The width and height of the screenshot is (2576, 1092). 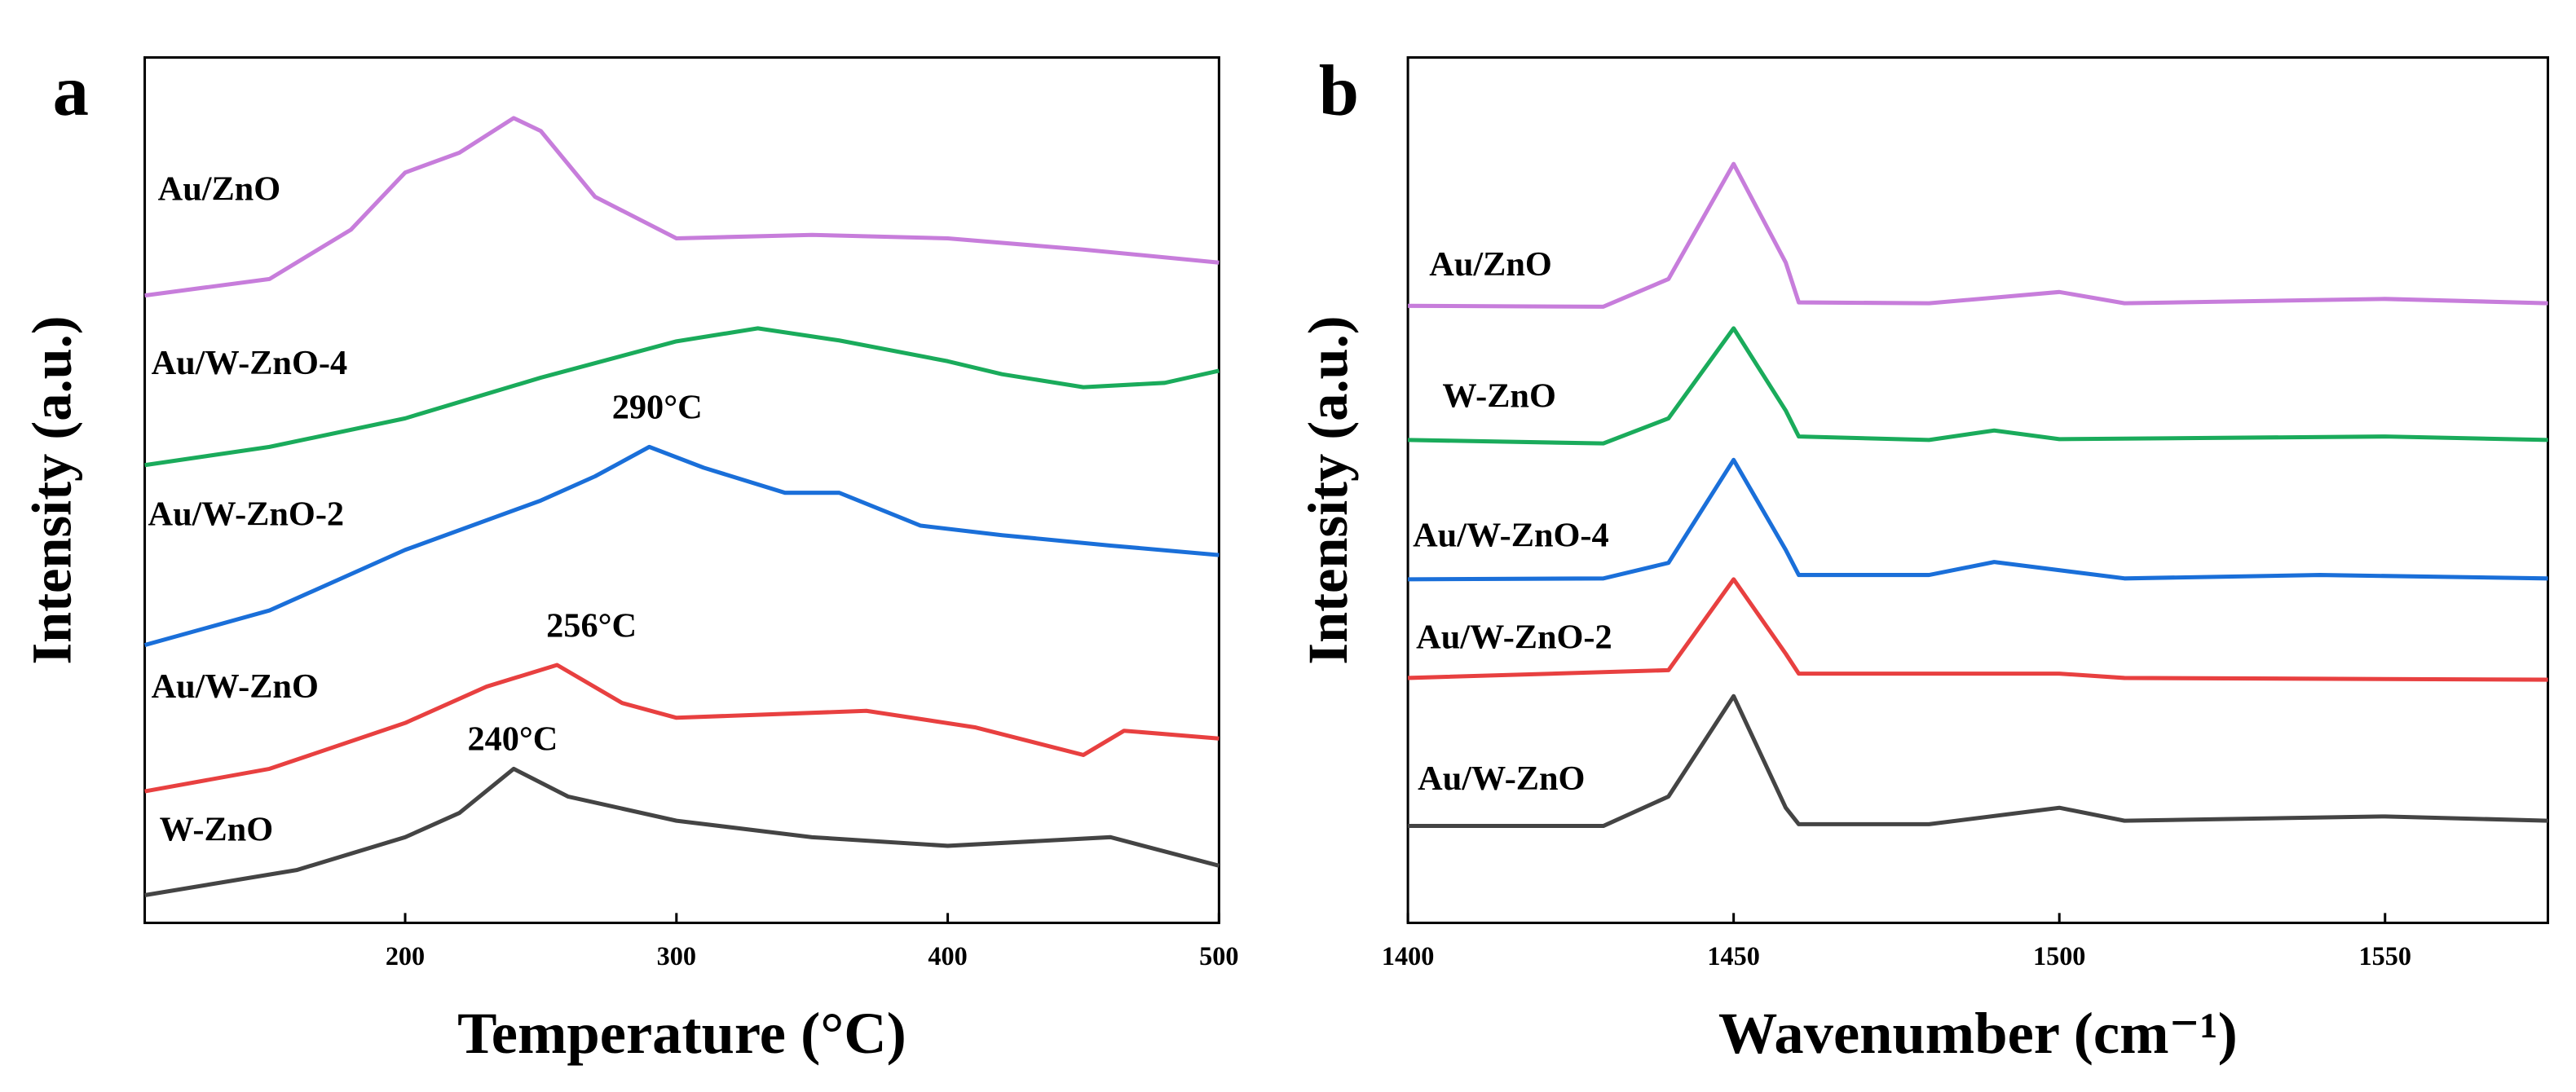 I want to click on x-tick-label: 200, so click(x=405, y=956).